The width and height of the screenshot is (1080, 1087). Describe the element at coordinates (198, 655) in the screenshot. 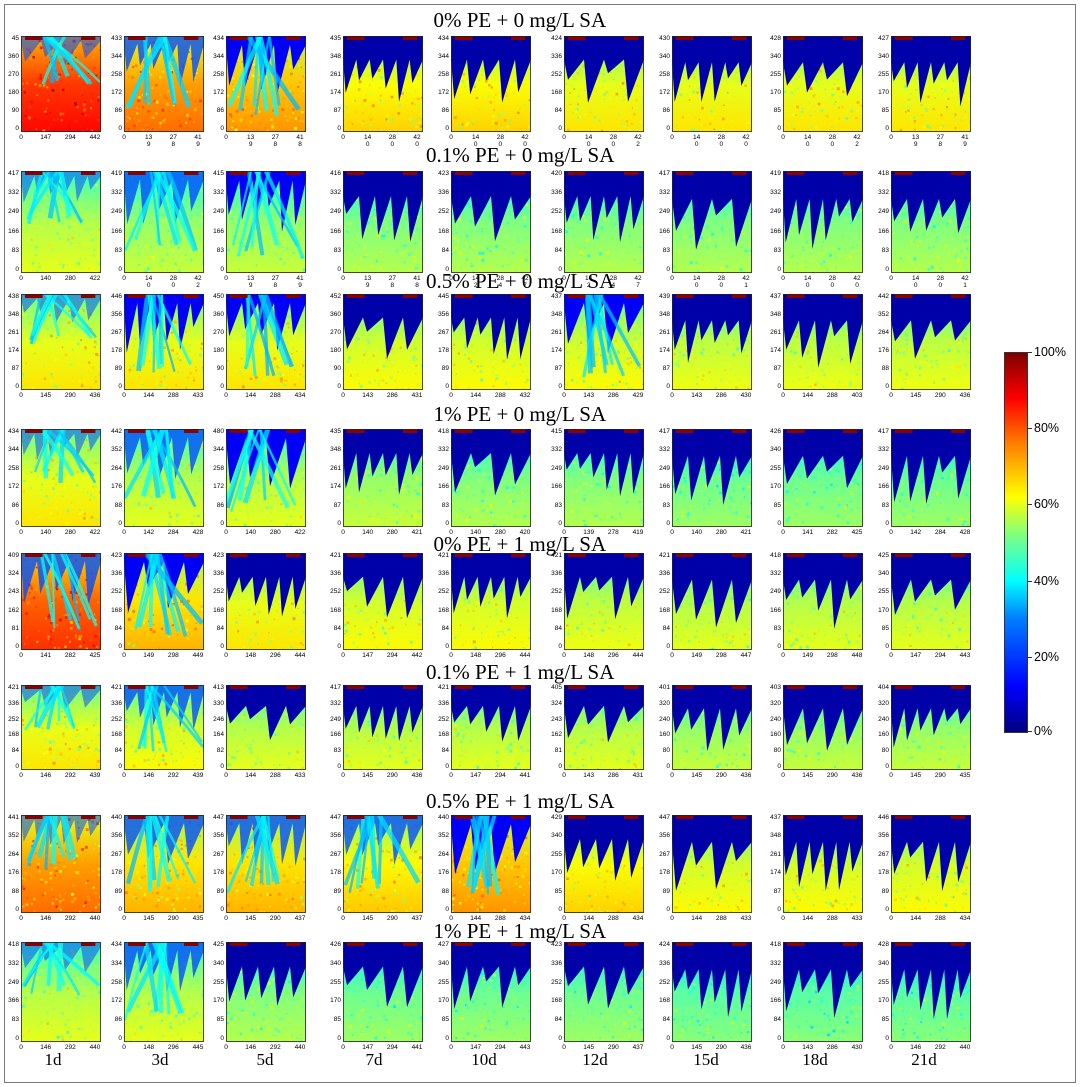

I see `x-tick-label: 449` at that location.